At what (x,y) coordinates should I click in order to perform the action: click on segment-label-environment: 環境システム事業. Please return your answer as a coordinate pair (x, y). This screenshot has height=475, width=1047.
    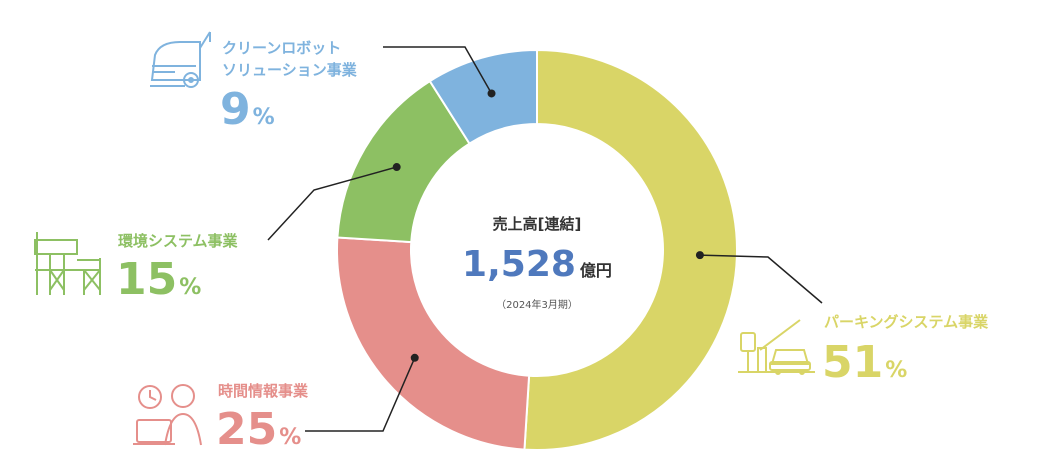
    Looking at the image, I should click on (178, 241).